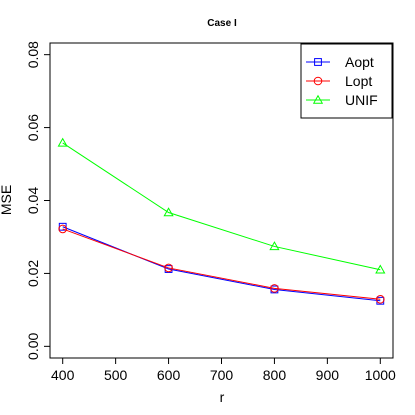 The width and height of the screenshot is (415, 415). What do you see at coordinates (7, 200) in the screenshot?
I see `y-axis-label: MSE` at bounding box center [7, 200].